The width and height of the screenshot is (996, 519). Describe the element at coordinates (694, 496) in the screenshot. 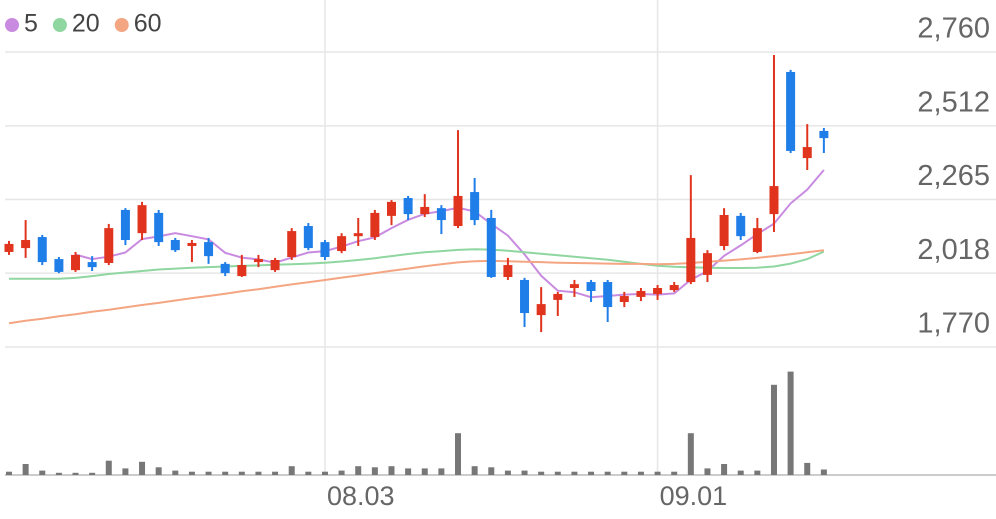

I see `x-tick-label: 09.01` at that location.